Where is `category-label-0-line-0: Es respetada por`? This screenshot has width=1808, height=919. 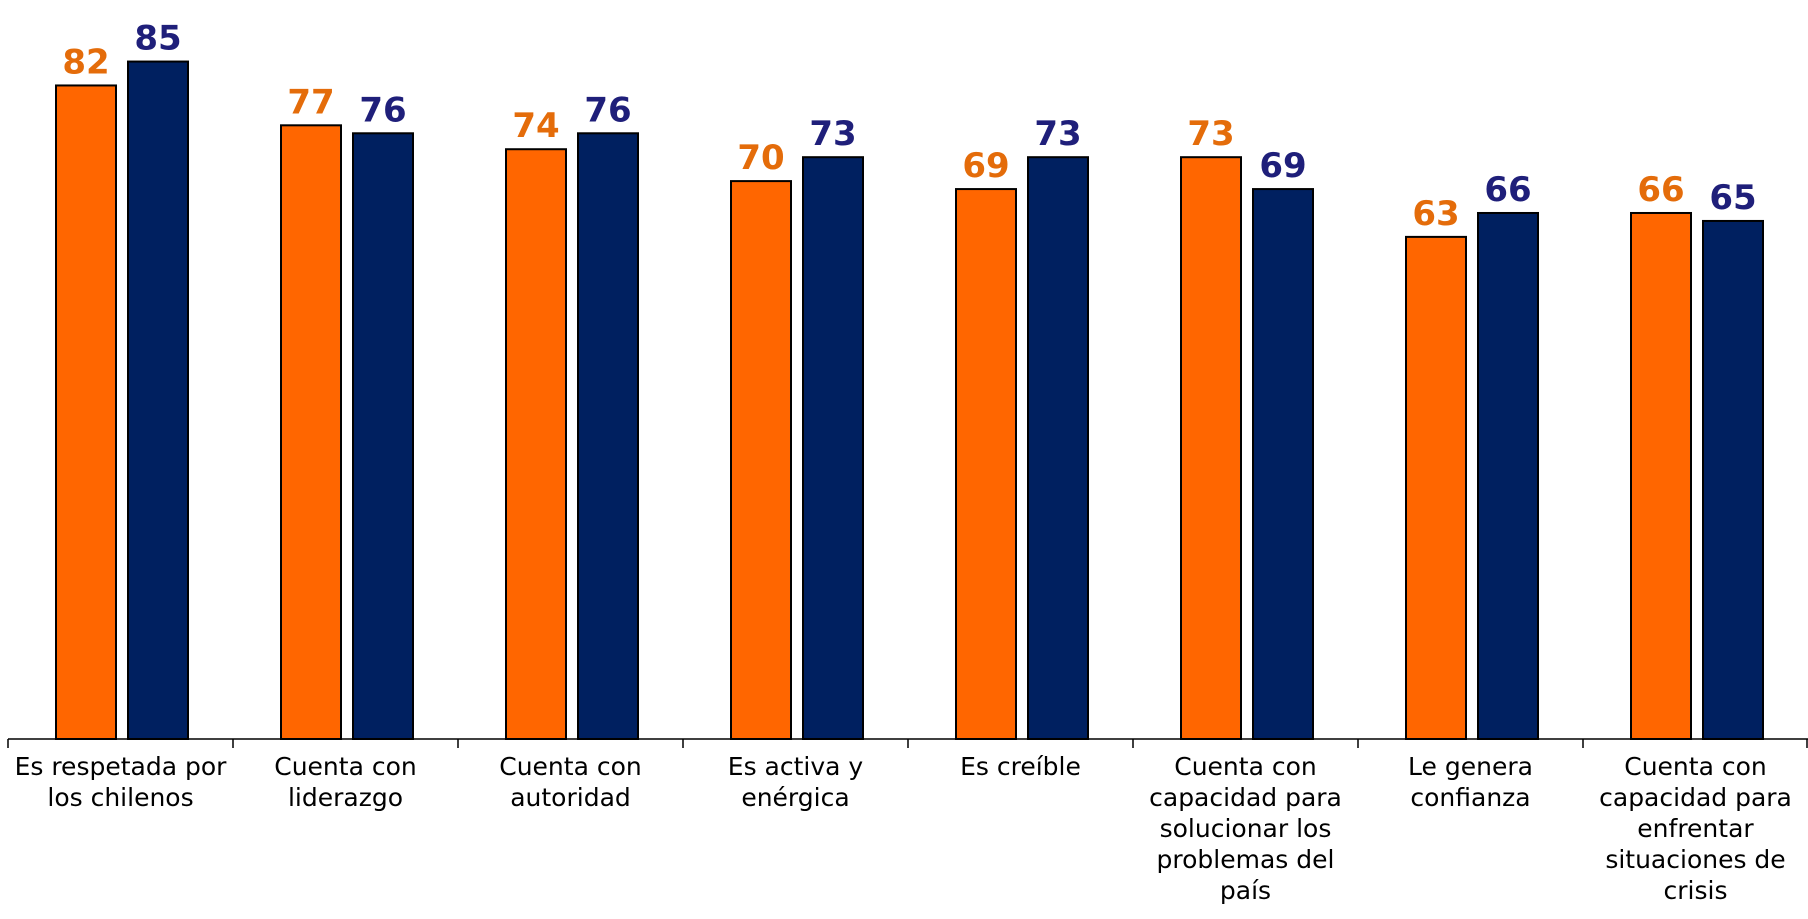
category-label-0-line-0: Es respetada por is located at coordinates (121, 766).